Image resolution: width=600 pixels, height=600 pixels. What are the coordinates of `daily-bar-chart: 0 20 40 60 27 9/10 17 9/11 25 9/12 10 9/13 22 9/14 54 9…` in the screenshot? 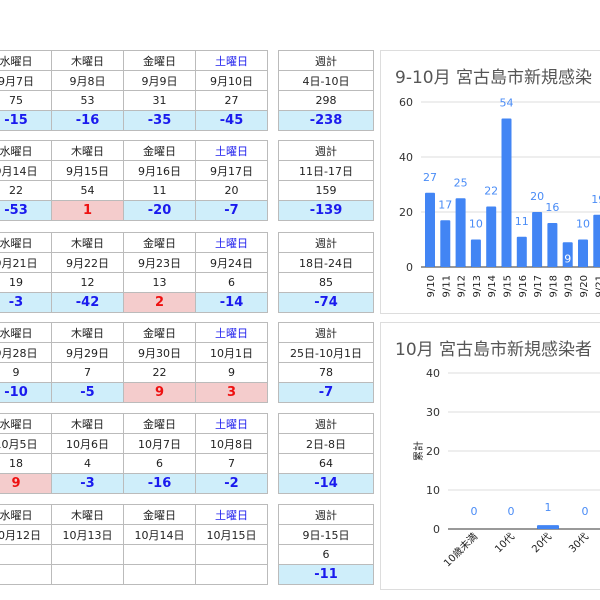 It's located at (499, 196).